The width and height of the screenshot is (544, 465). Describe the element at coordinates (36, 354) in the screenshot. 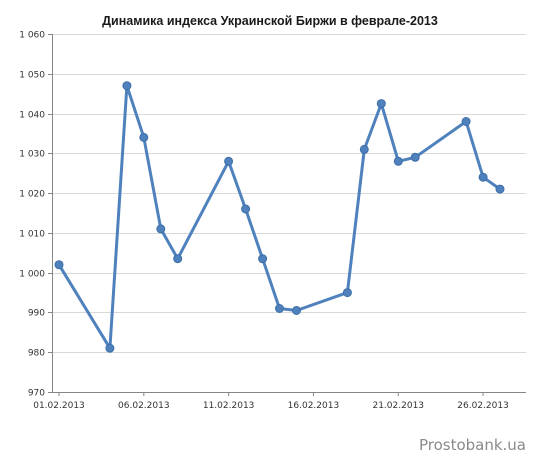

I see `y-tick-label: 980` at that location.